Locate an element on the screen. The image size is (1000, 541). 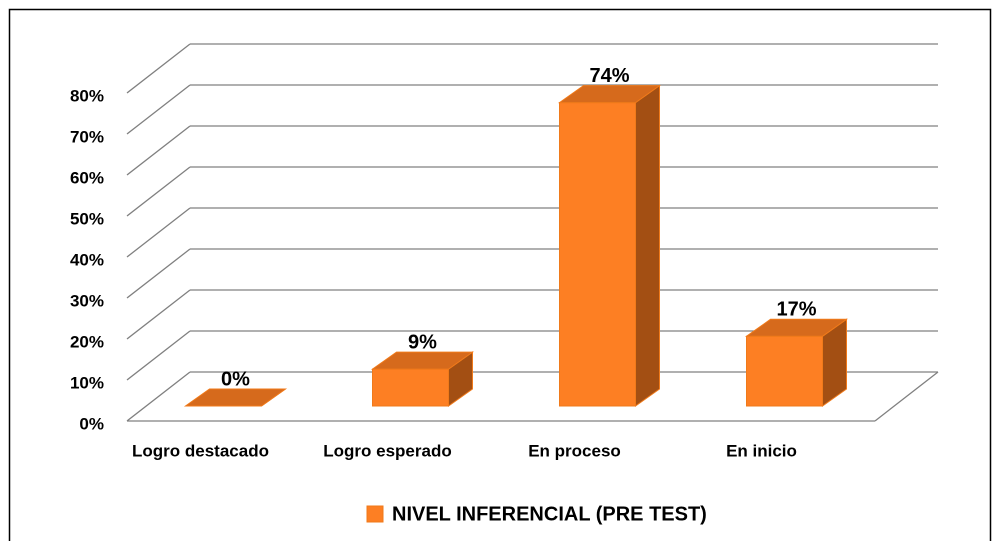
floor-edge is located at coordinates (906, 396).